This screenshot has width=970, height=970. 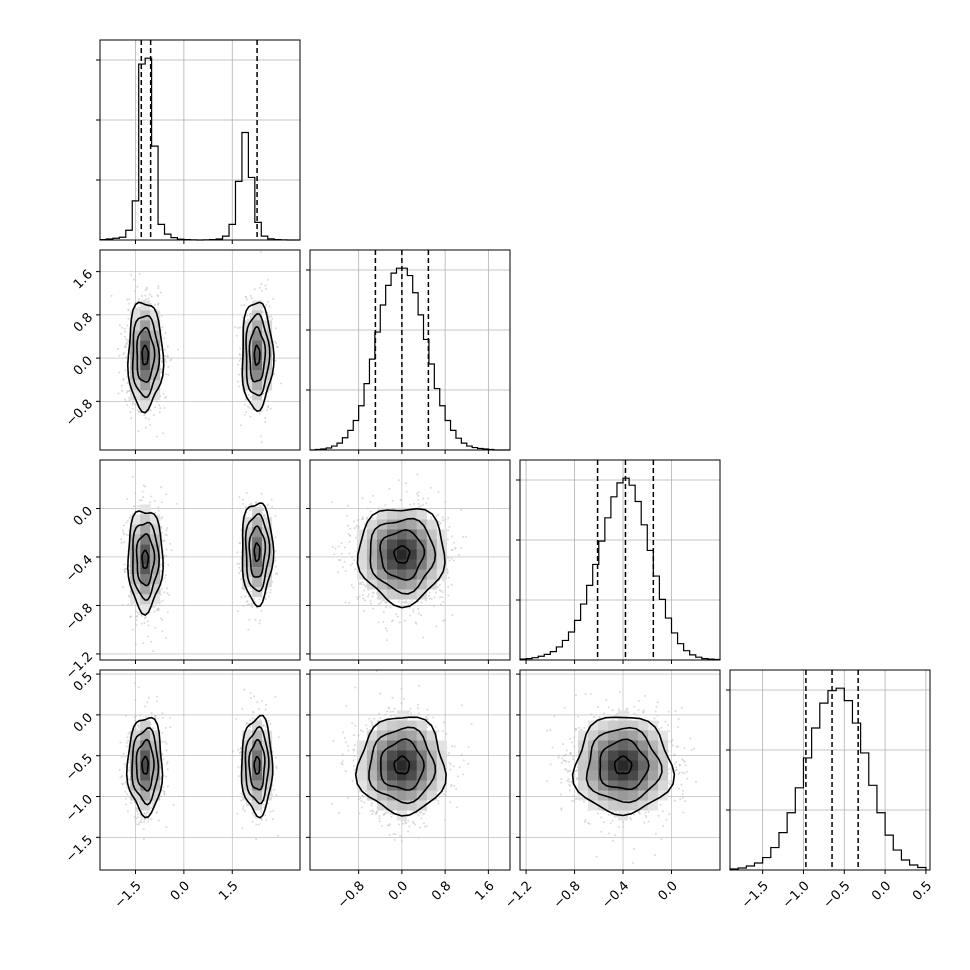 What do you see at coordinates (200, 140) in the screenshot?
I see `histogram-1-frame` at bounding box center [200, 140].